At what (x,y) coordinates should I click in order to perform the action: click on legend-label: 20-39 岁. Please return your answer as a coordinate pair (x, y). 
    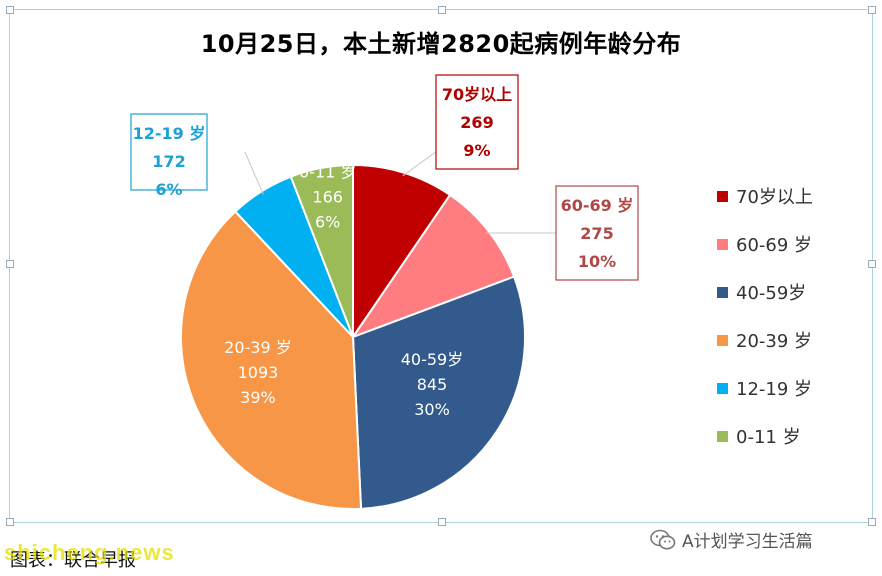
    Looking at the image, I should click on (774, 341).